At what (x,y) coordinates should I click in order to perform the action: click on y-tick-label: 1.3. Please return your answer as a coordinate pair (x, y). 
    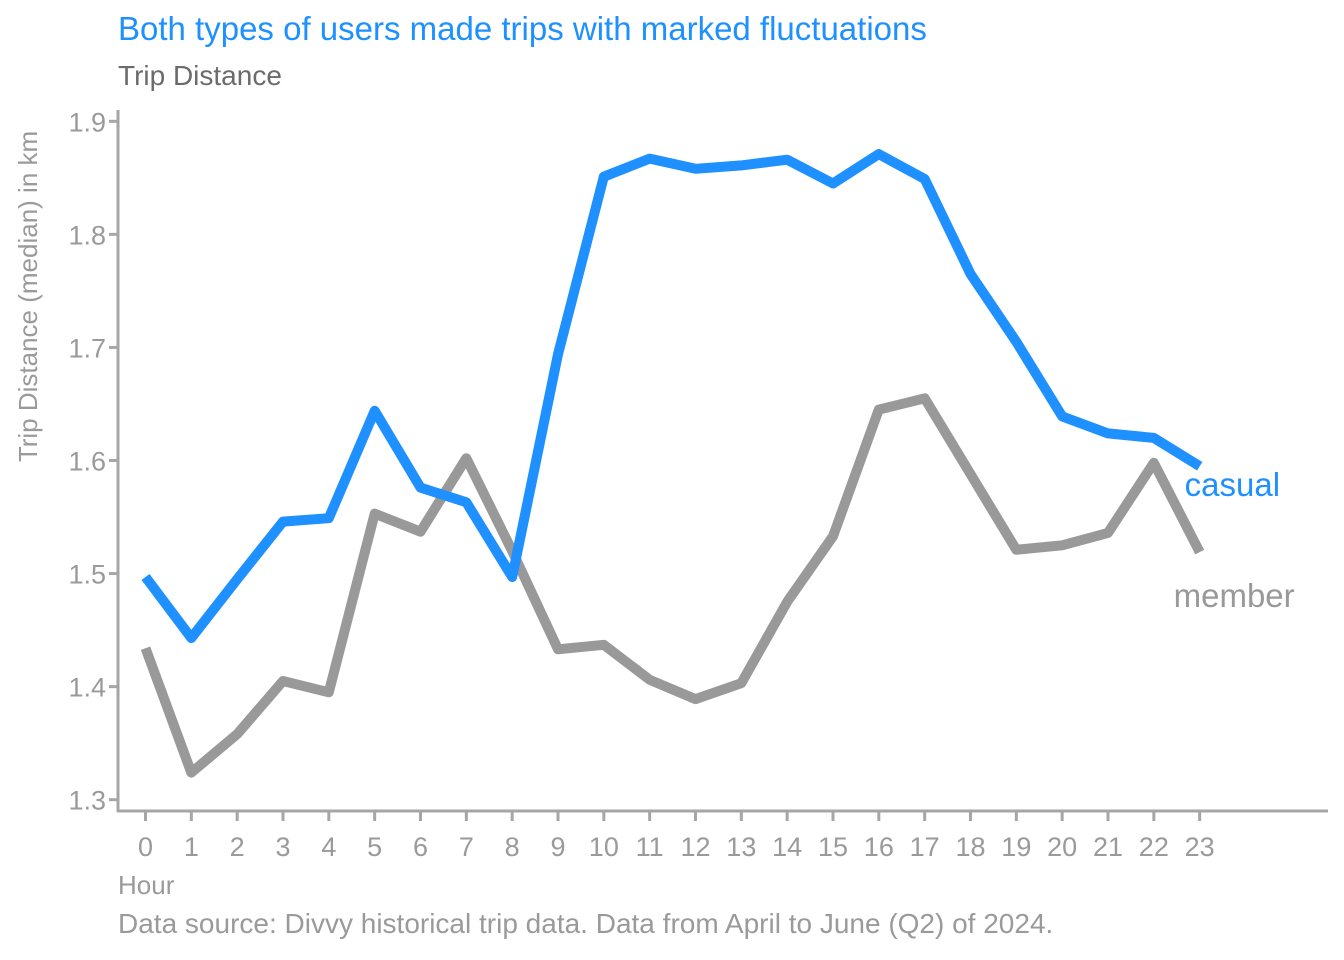
    Looking at the image, I should click on (87, 801).